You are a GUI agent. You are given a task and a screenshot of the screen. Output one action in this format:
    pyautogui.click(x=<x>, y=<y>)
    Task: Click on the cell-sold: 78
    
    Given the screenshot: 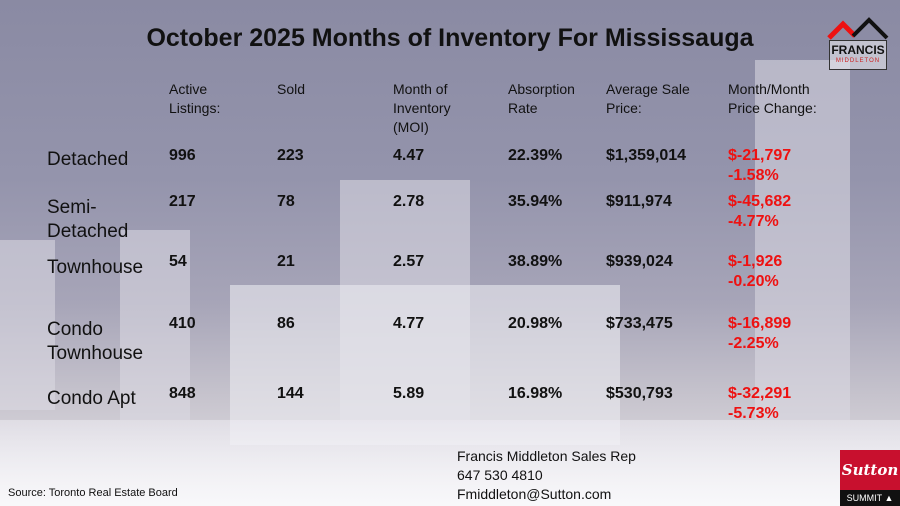 What is the action you would take?
    pyautogui.click(x=286, y=201)
    